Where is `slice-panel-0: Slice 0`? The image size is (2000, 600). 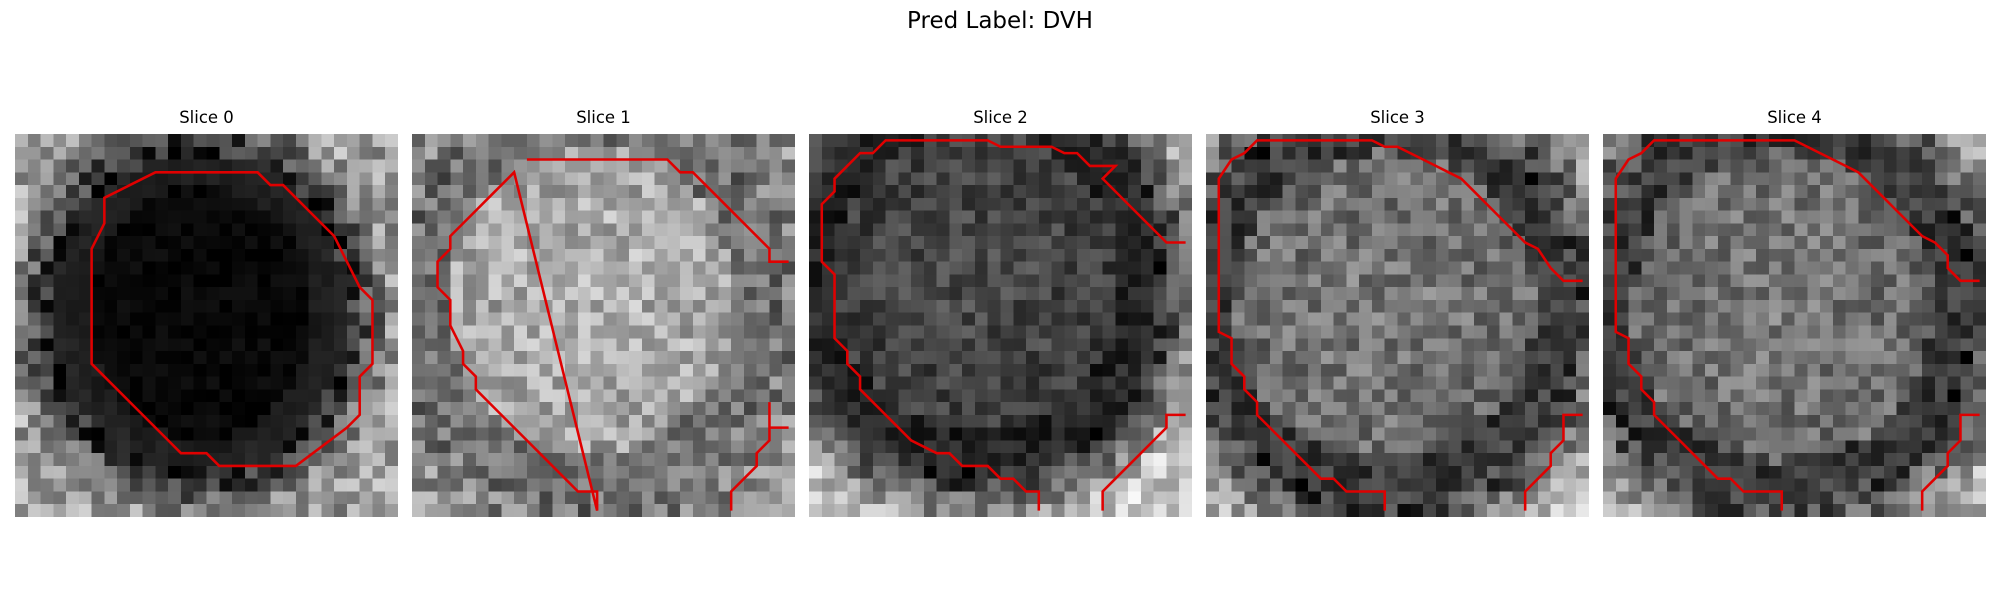
slice-panel-0: Slice 0 is located at coordinates (206, 313).